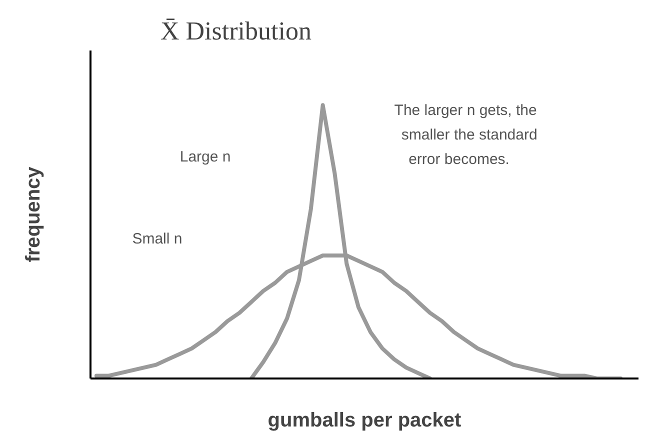 The image size is (653, 438). I want to click on y-axis-title: frequency, so click(33, 214).